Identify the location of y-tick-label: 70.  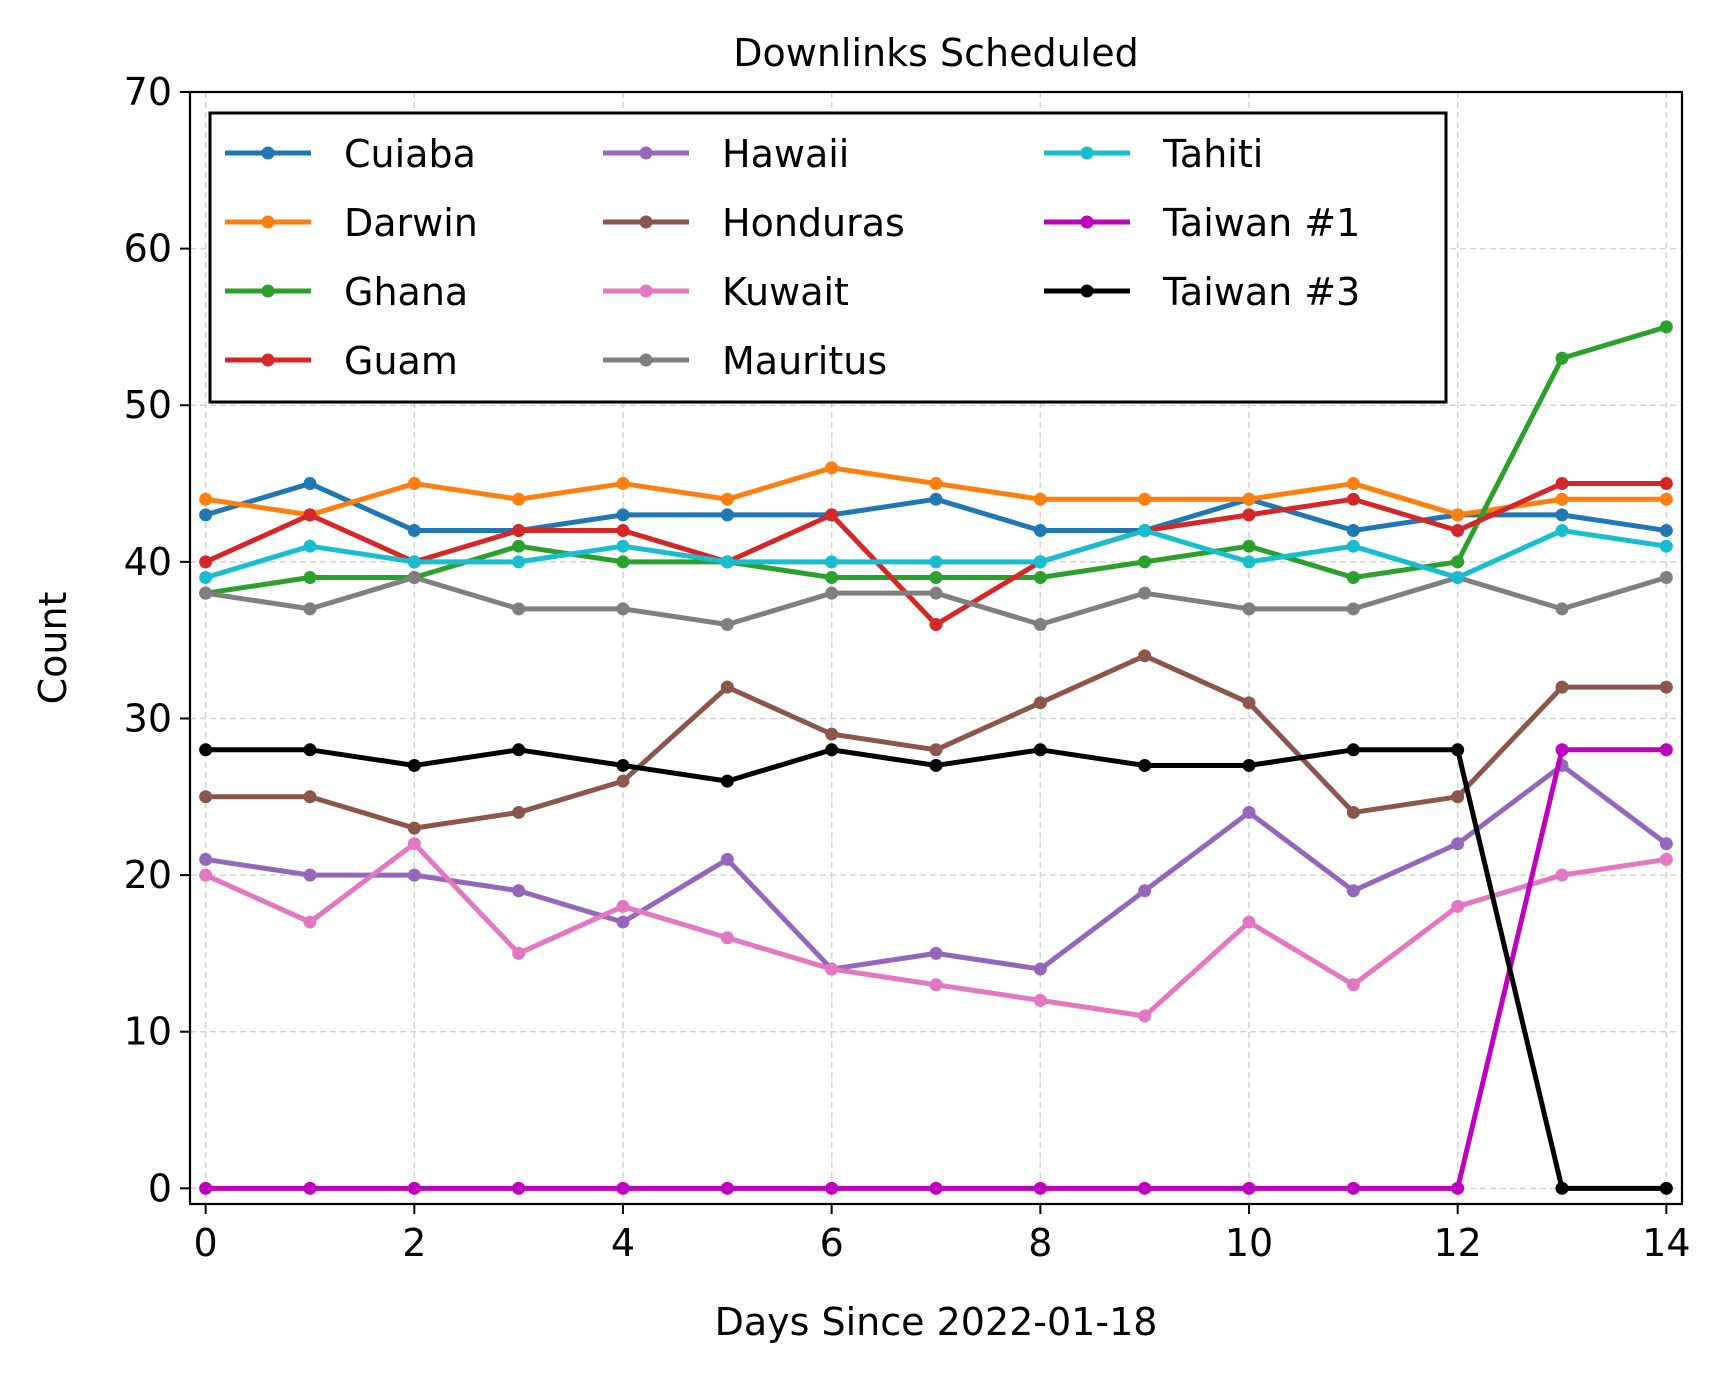
(148, 92).